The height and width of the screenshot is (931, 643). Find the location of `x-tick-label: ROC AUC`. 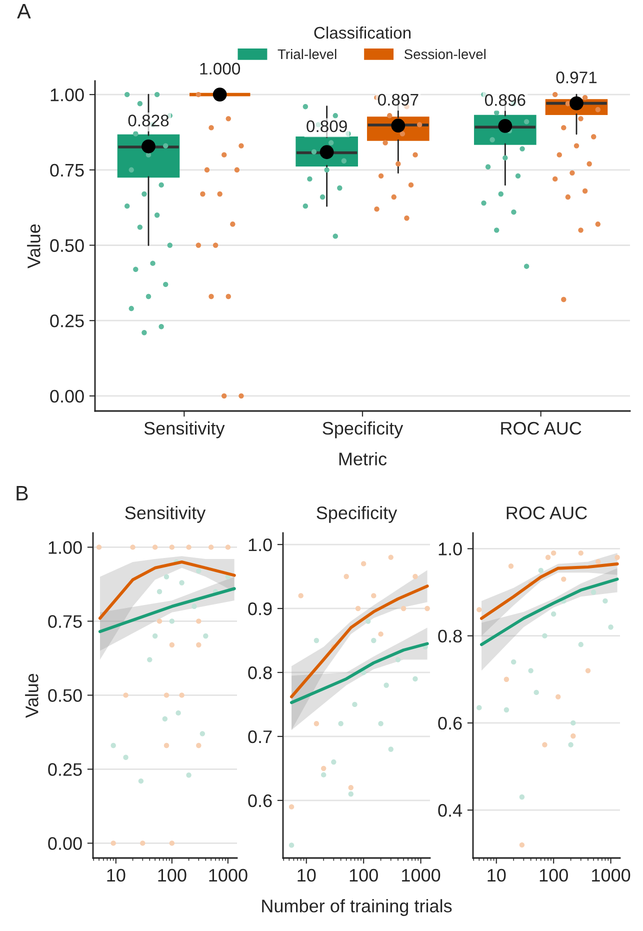

x-tick-label: ROC AUC is located at coordinates (541, 428).